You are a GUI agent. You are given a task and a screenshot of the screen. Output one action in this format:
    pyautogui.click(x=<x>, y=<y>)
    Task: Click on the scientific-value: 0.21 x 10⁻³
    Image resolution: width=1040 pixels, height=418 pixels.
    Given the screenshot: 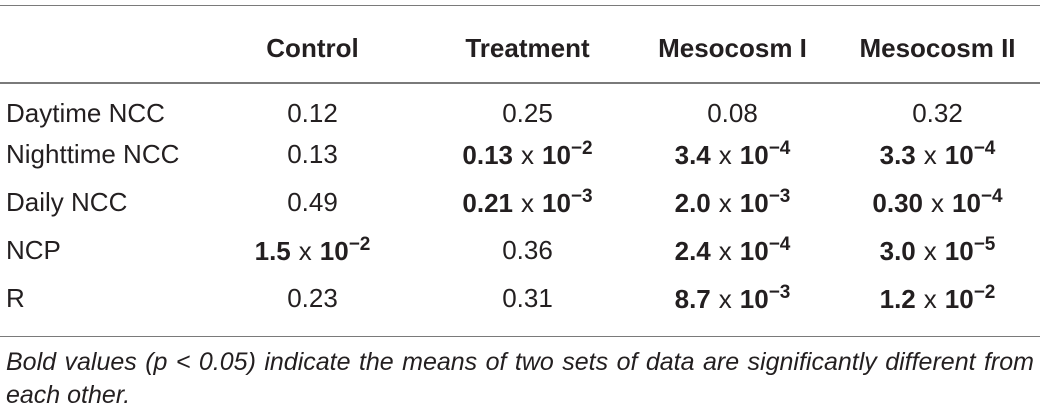 What is the action you would take?
    pyautogui.click(x=527, y=201)
    